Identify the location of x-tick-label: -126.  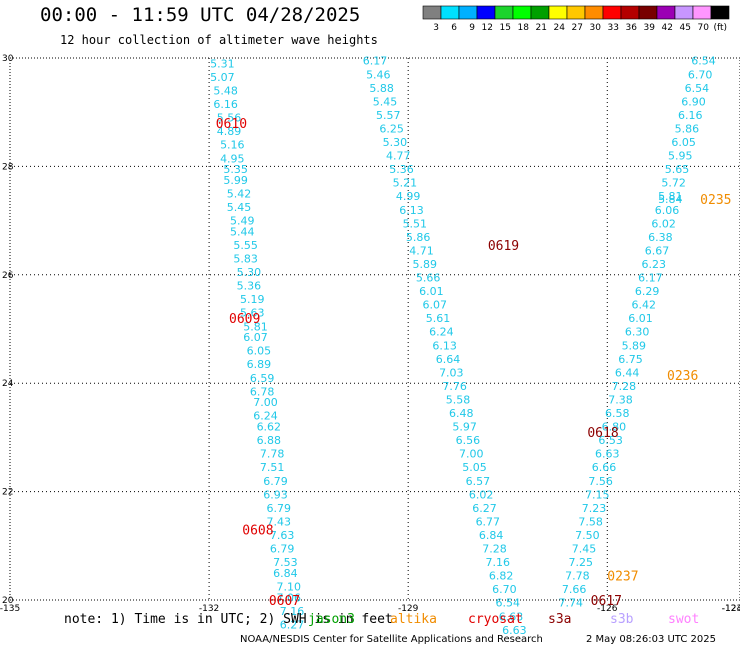
(607, 609).